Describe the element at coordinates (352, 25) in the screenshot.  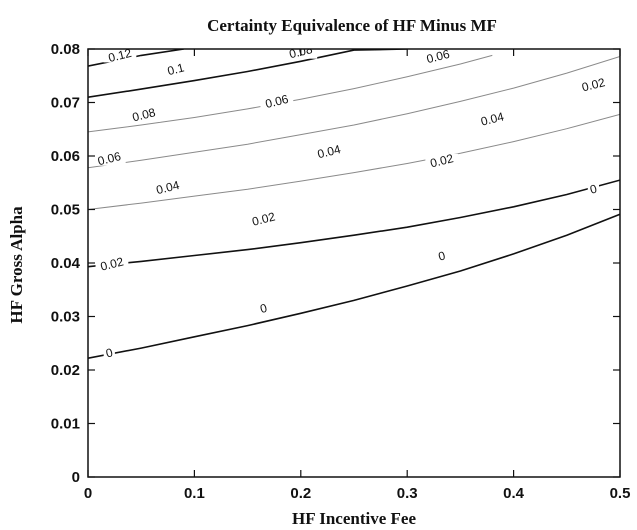
I see `chart-title: Certainty Equivalence of HF Minus MF` at that location.